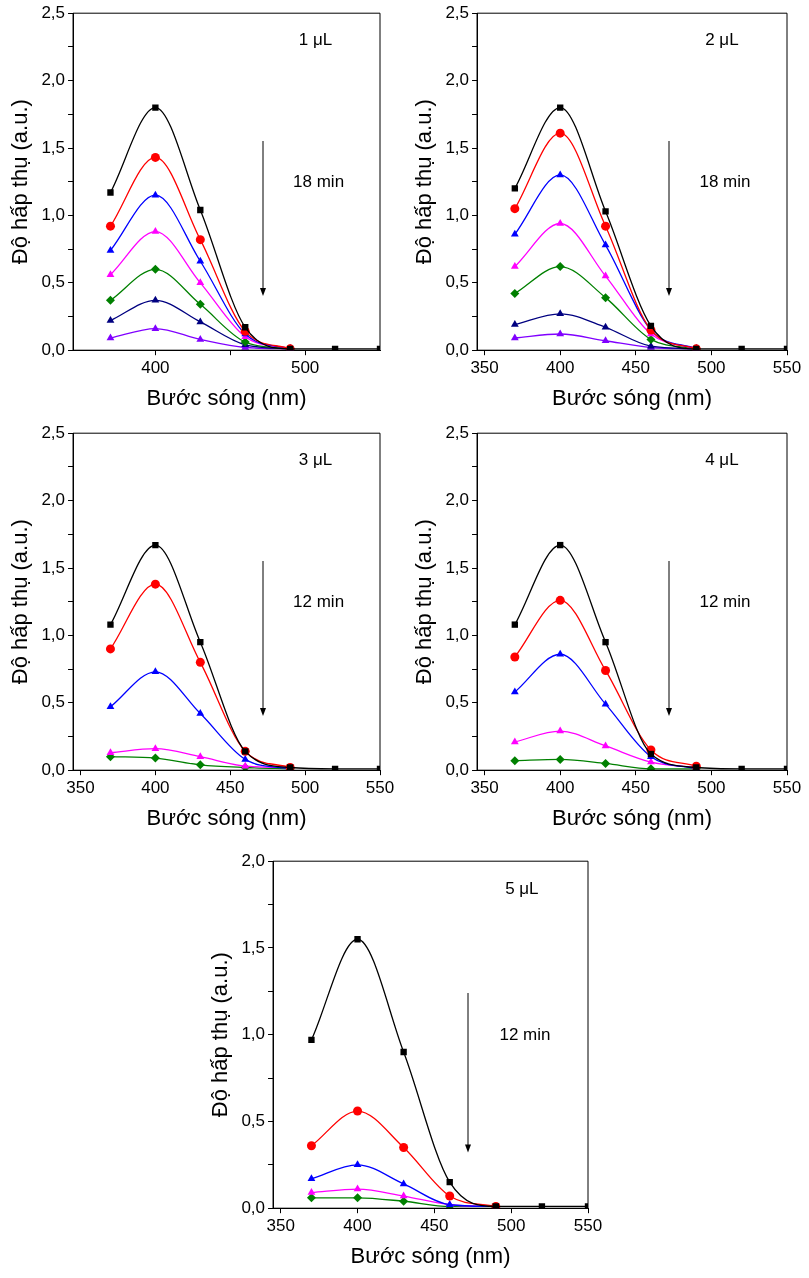  I want to click on annotation: 1 μL, so click(315, 40).